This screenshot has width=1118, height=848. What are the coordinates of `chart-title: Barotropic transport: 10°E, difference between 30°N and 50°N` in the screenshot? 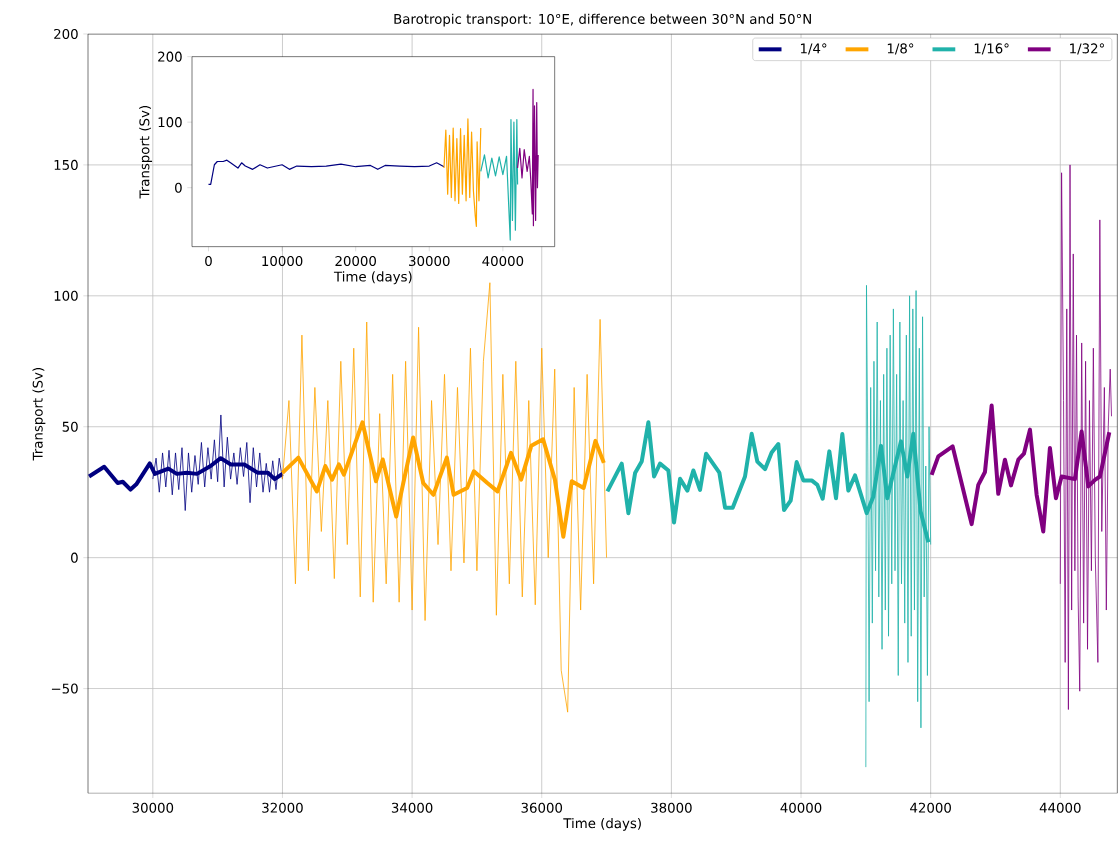 It's located at (602, 20).